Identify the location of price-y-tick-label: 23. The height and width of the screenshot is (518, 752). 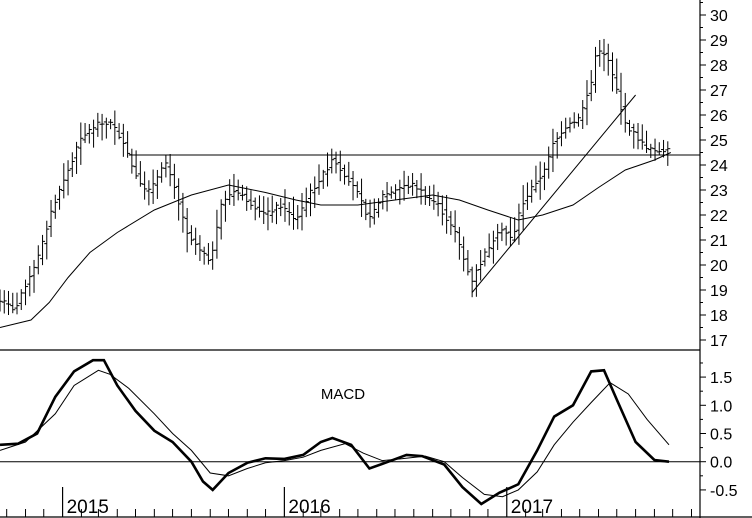
(719, 191).